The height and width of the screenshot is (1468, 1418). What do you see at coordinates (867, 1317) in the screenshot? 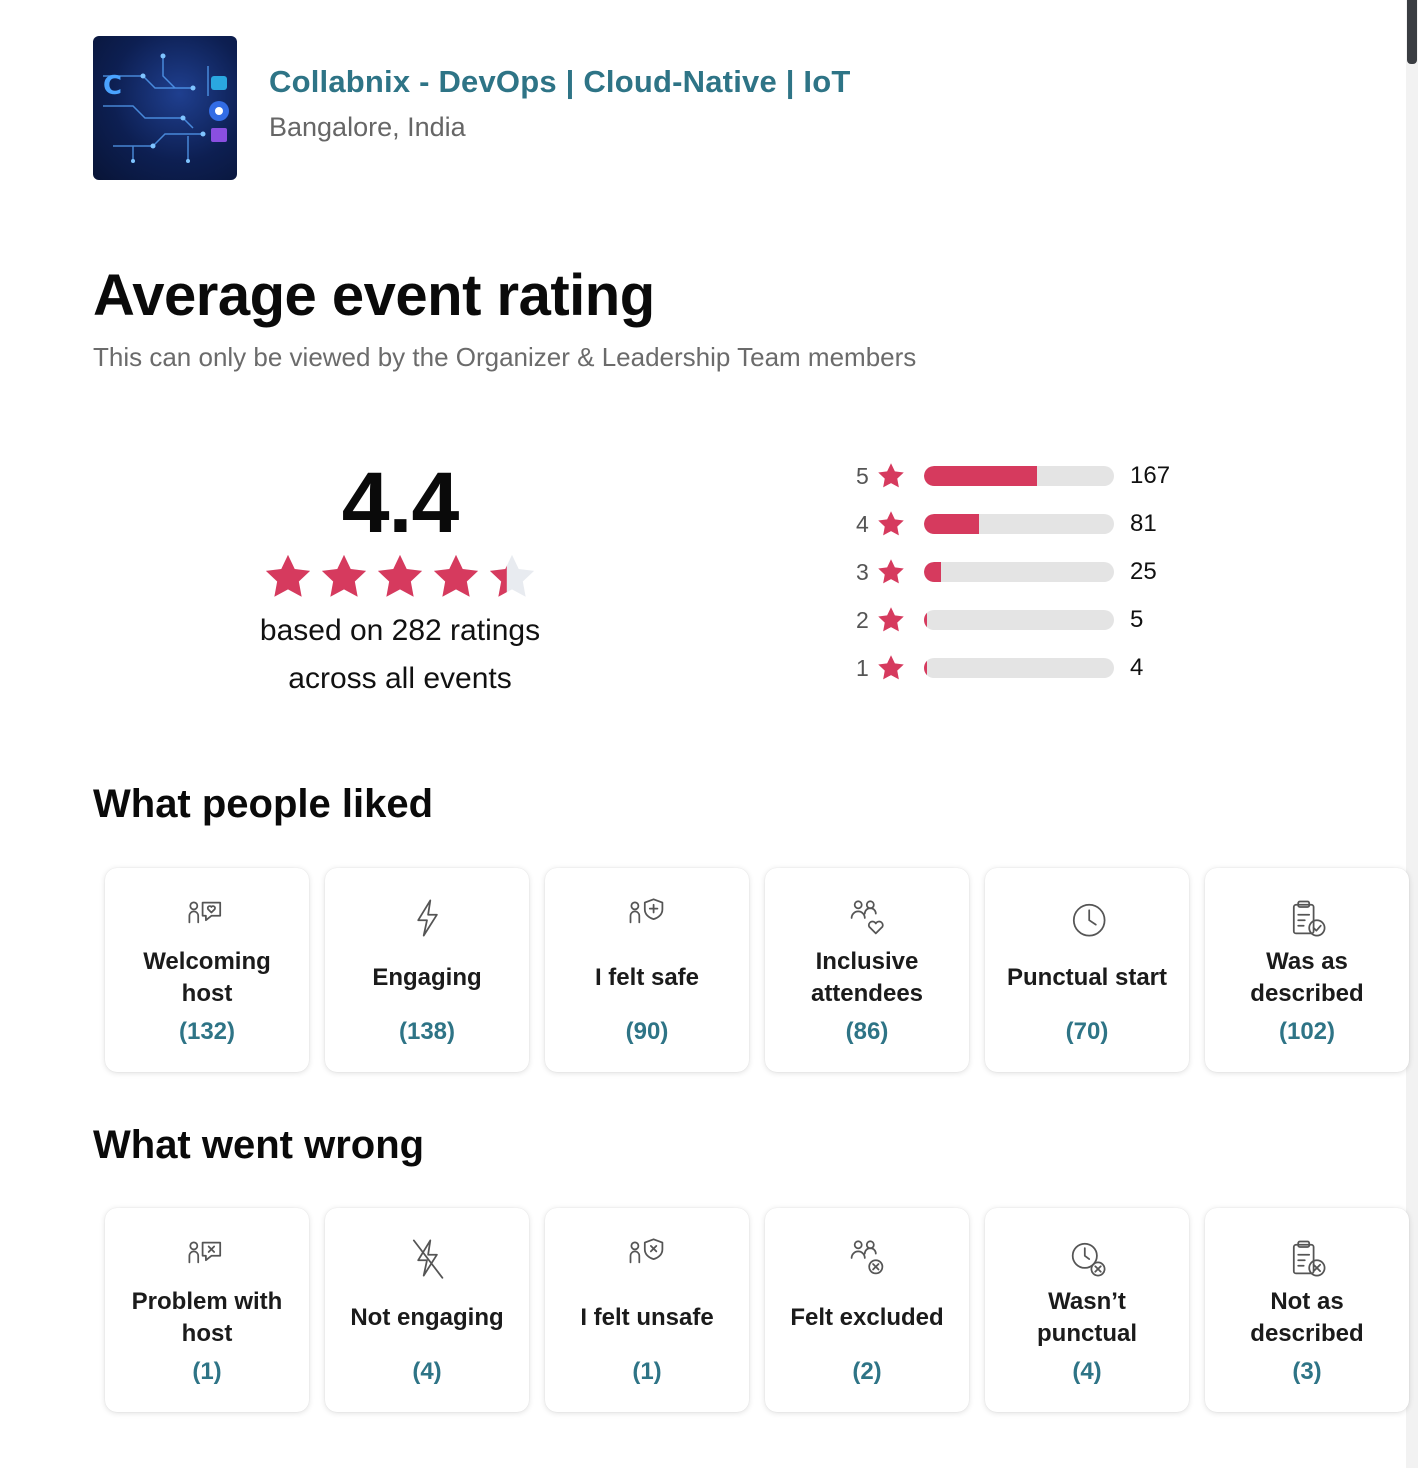
I see `card-label: Felt excluded` at bounding box center [867, 1317].